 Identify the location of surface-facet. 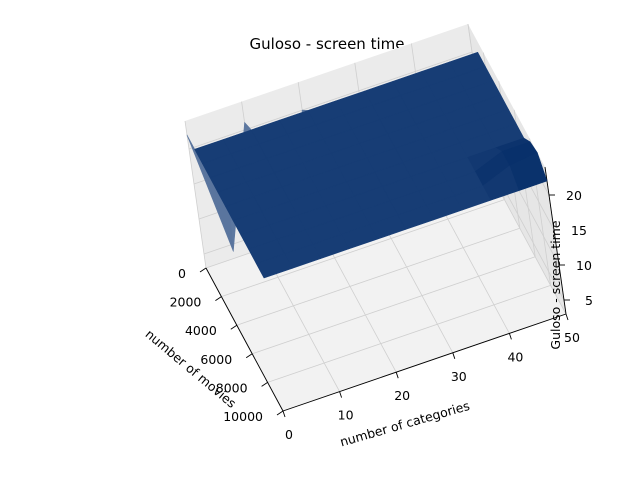
(274, 266).